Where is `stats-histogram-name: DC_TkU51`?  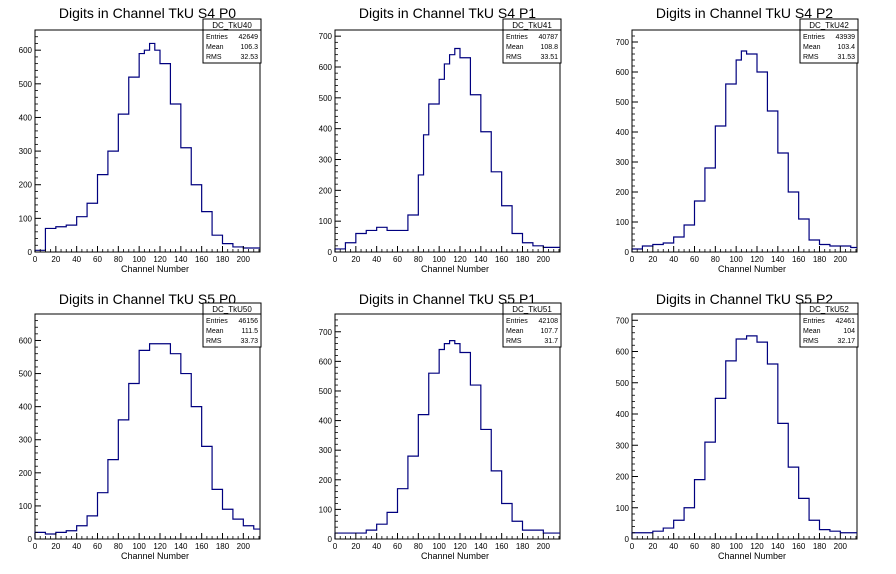
stats-histogram-name: DC_TkU51 is located at coordinates (532, 309).